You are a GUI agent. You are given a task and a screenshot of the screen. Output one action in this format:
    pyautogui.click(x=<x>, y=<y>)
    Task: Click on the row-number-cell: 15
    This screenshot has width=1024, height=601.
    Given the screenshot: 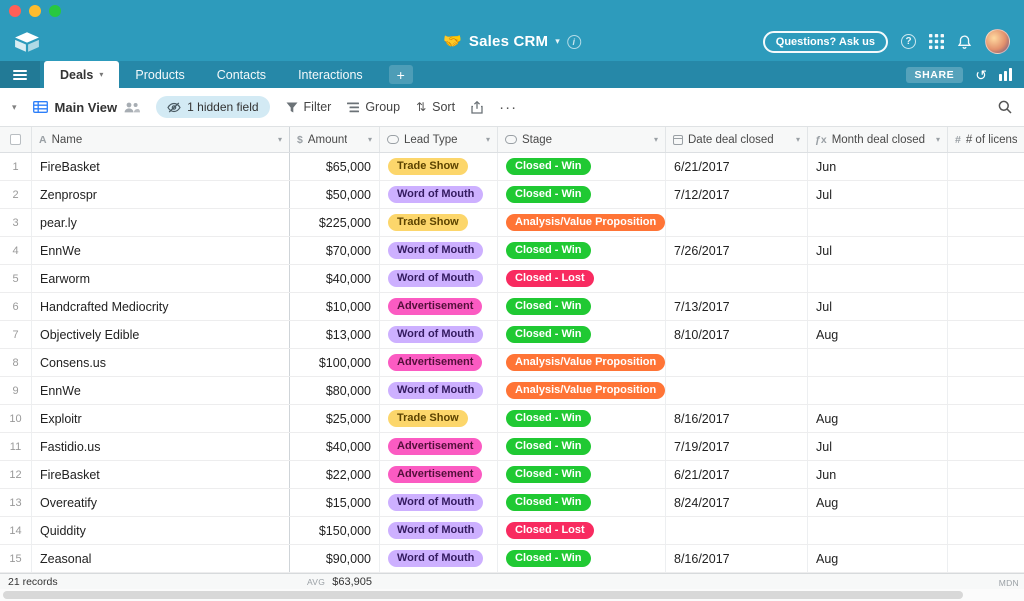 What is the action you would take?
    pyautogui.click(x=16, y=558)
    